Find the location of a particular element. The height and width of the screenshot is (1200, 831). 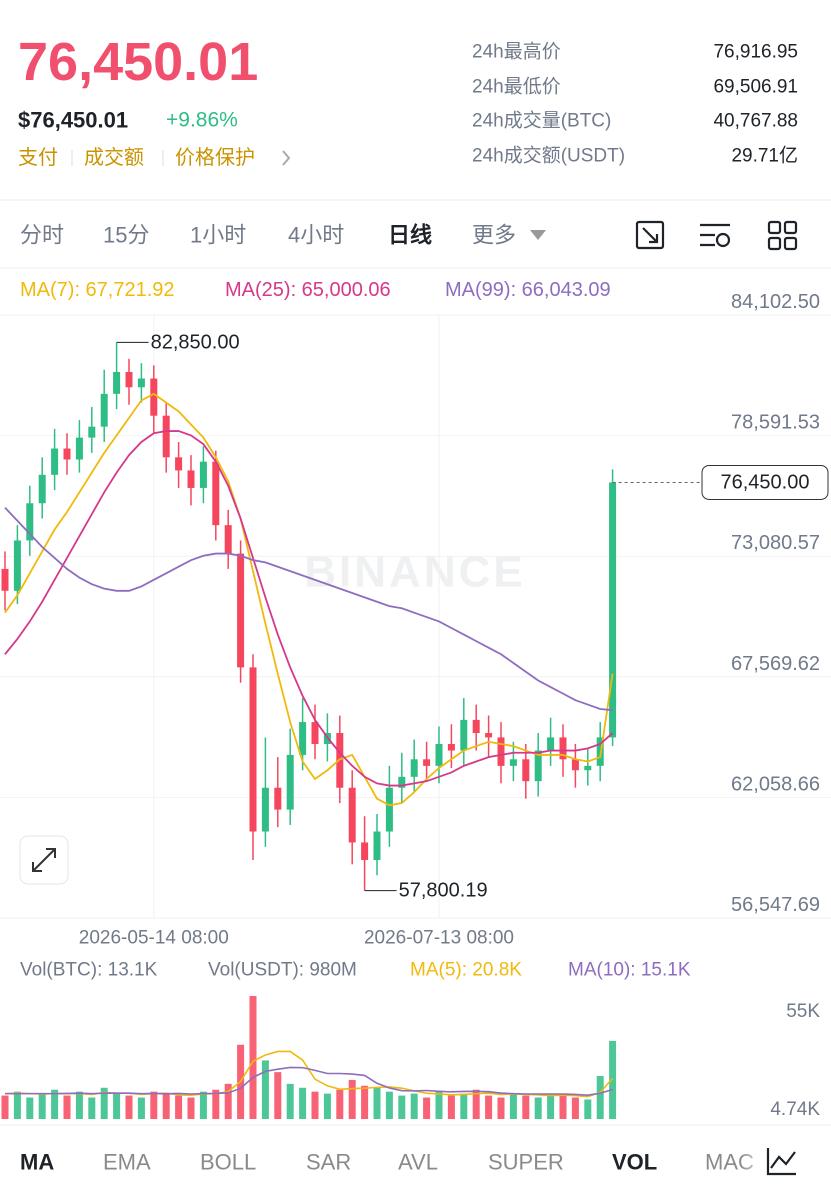

timeframe-tab: 1小时 is located at coordinates (218, 235).